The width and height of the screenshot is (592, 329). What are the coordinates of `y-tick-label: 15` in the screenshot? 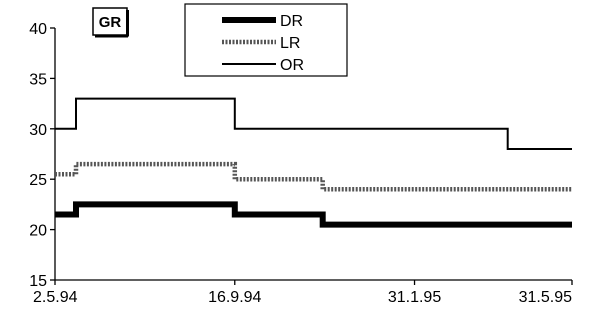 It's located at (38, 281).